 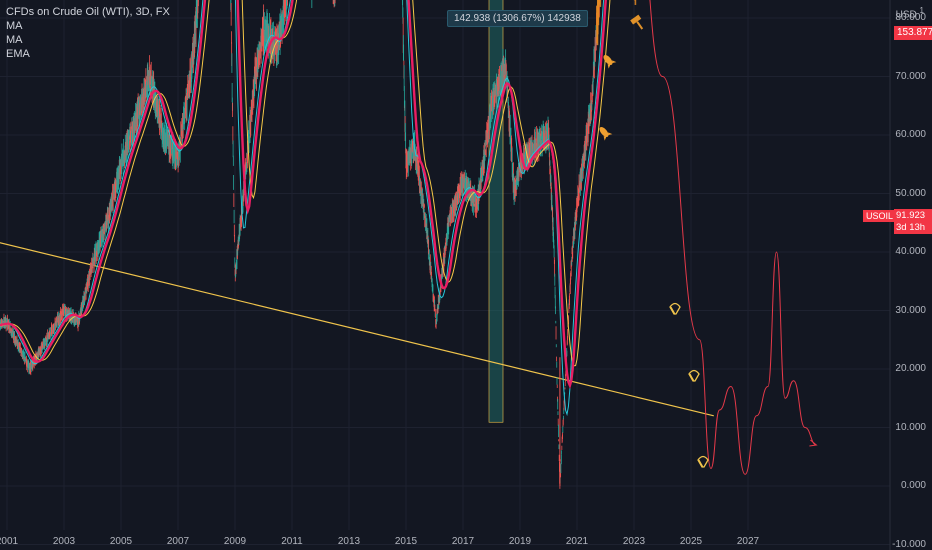 What do you see at coordinates (911, 215) in the screenshot?
I see `current-price-value: 91.923` at bounding box center [911, 215].